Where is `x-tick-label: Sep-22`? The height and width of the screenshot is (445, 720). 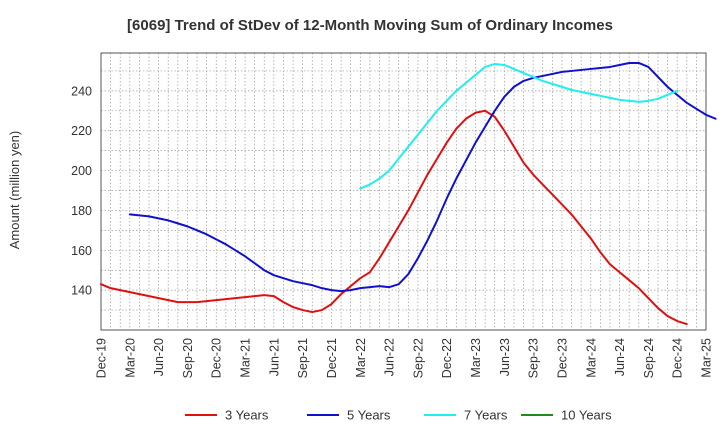
x-tick-label: Sep-22 is located at coordinates (418, 358).